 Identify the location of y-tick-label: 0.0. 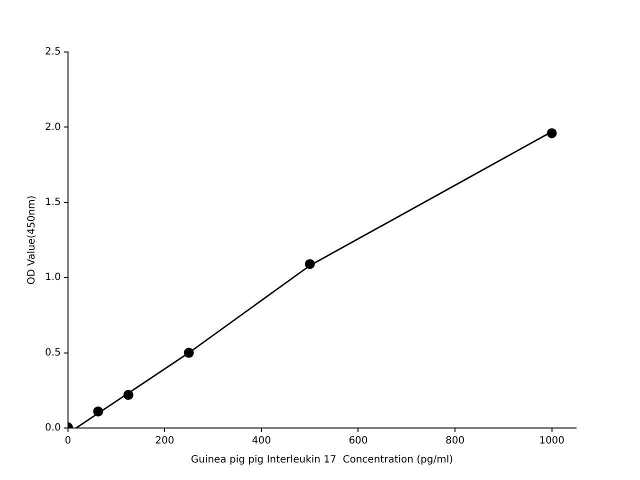
(52, 428).